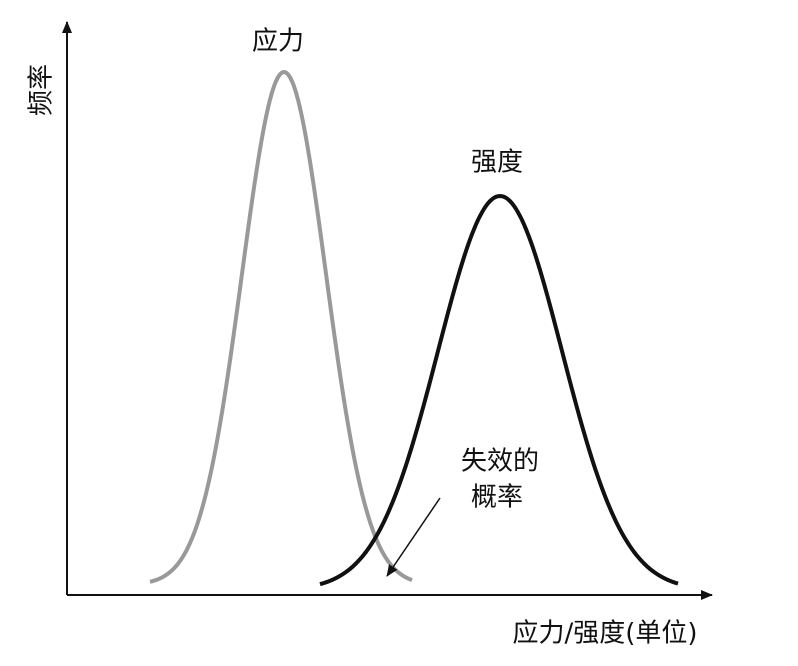 This screenshot has width=798, height=666. What do you see at coordinates (604, 634) in the screenshot?
I see `x-axis-label: 应力/强度(单位)` at bounding box center [604, 634].